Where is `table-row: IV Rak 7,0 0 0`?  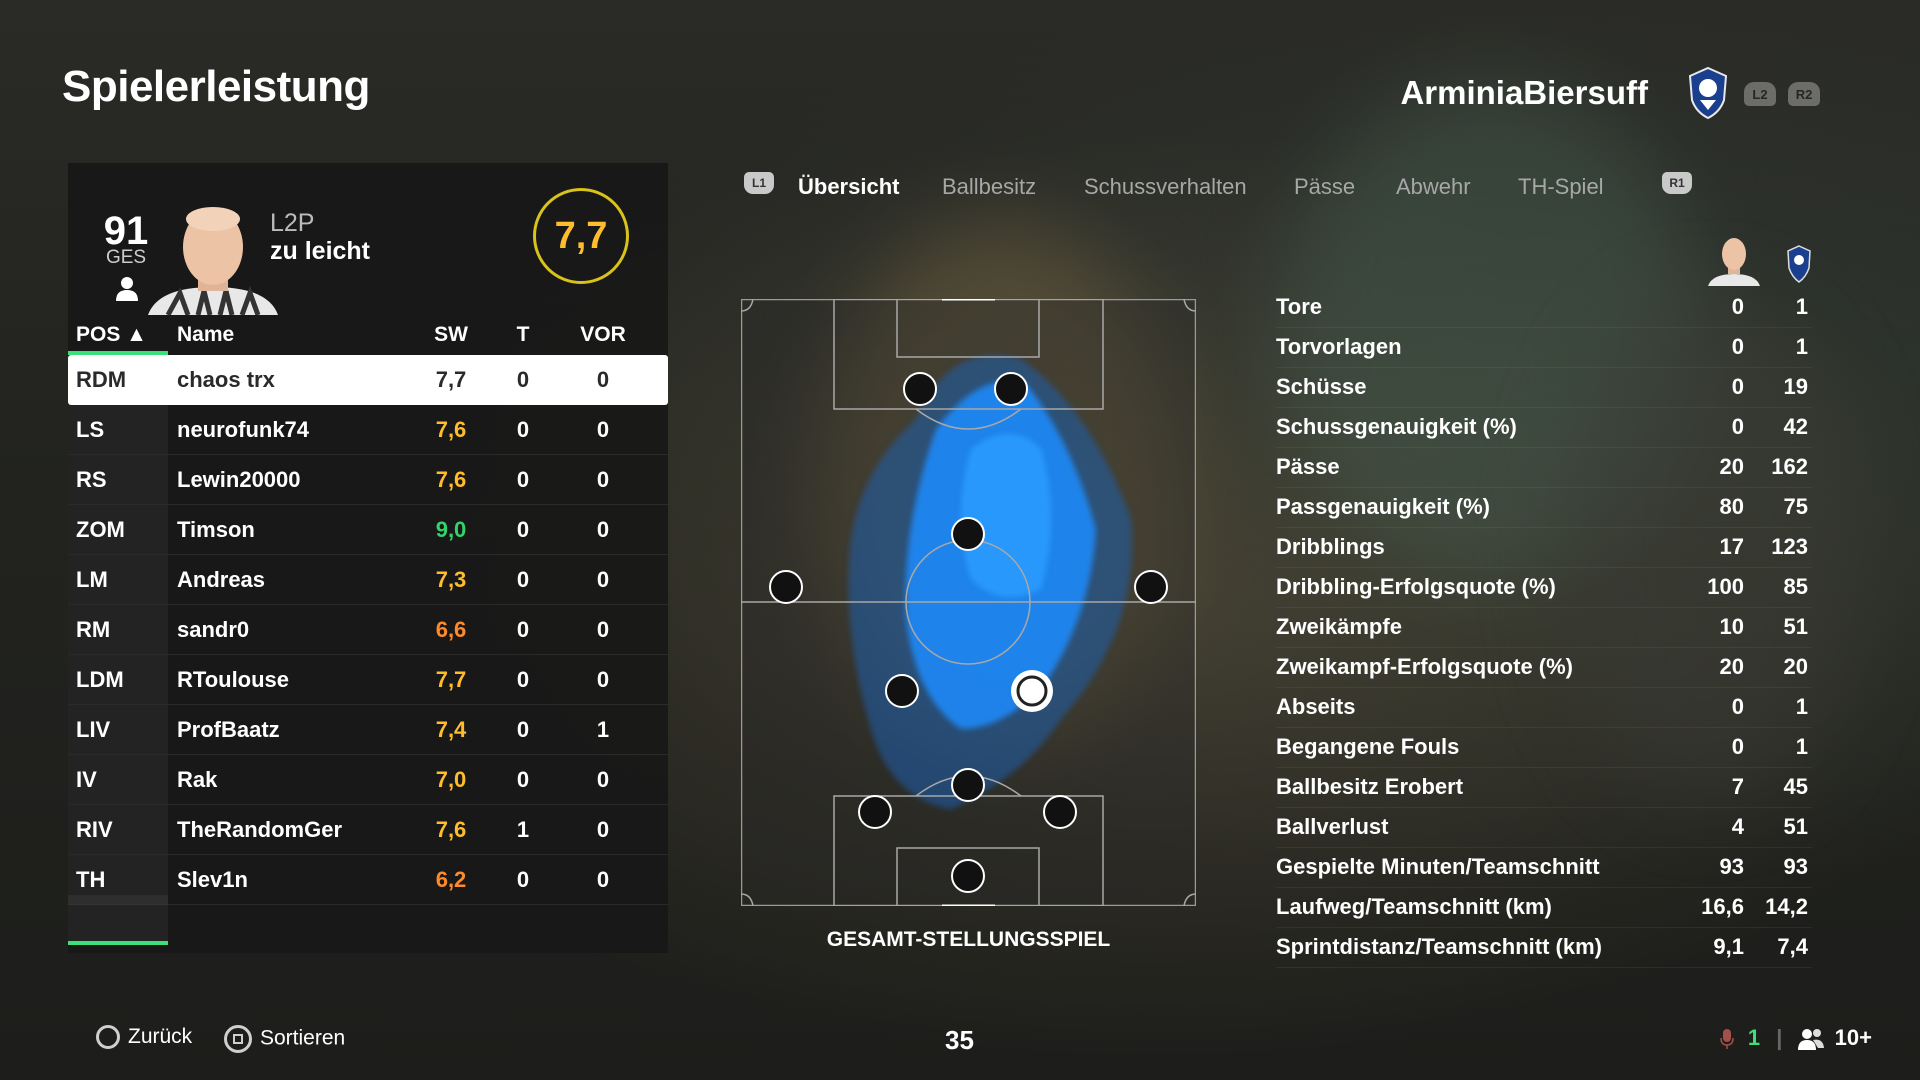
table-row: IV Rak 7,0 0 0 is located at coordinates (368, 780).